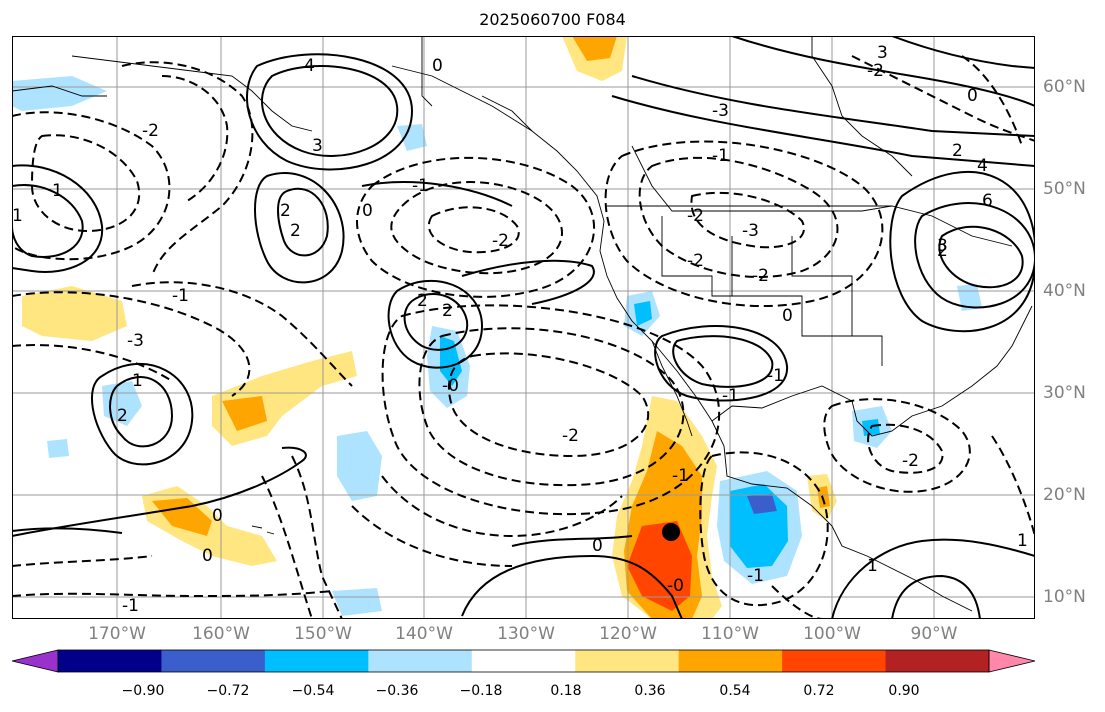 The width and height of the screenshot is (1105, 712). What do you see at coordinates (481, 691) in the screenshot?
I see `colorbar-tick-label: −0.18` at bounding box center [481, 691].